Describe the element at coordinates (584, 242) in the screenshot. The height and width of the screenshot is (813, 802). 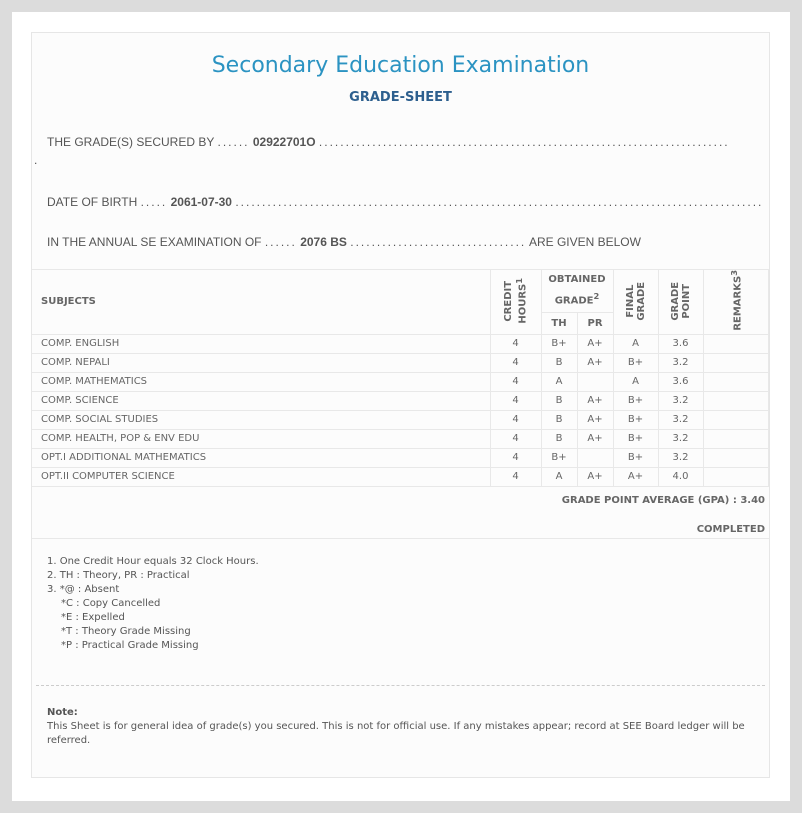
I see `exam-suffix: ARE GIVEN BELOW` at that location.